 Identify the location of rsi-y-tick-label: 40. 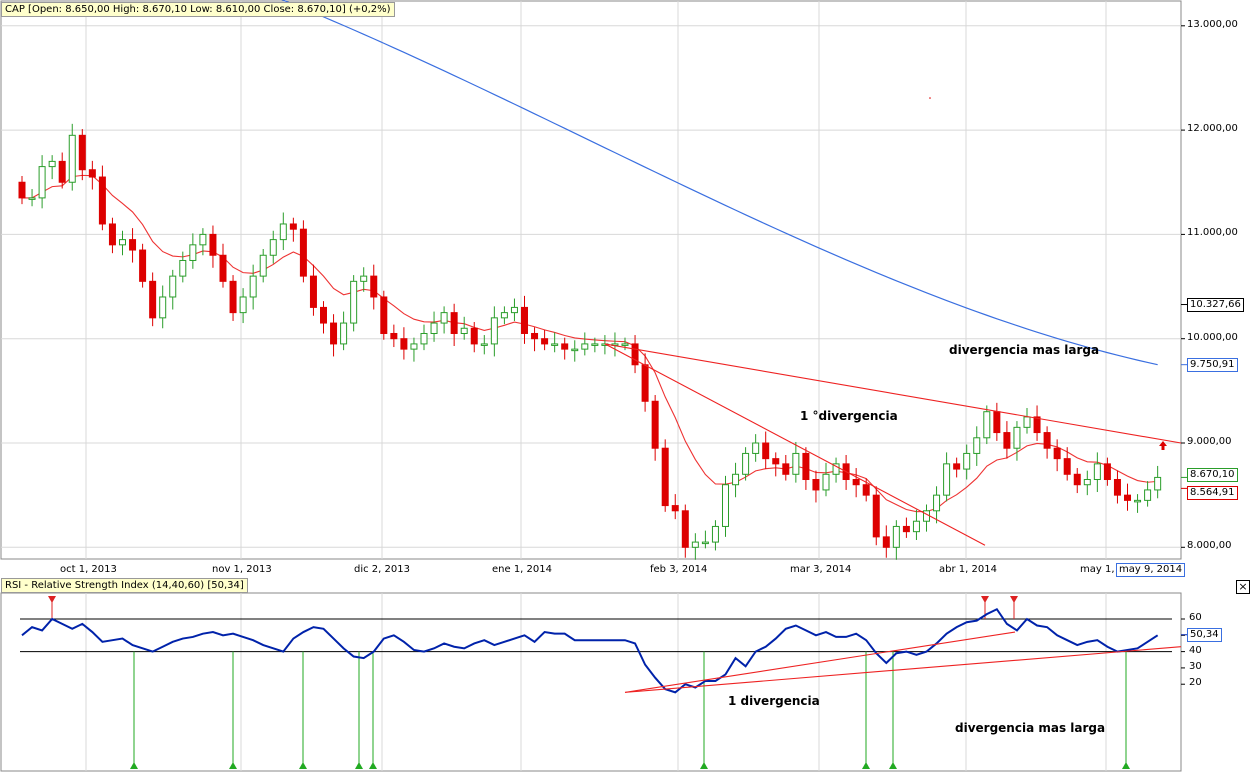
(1195, 650).